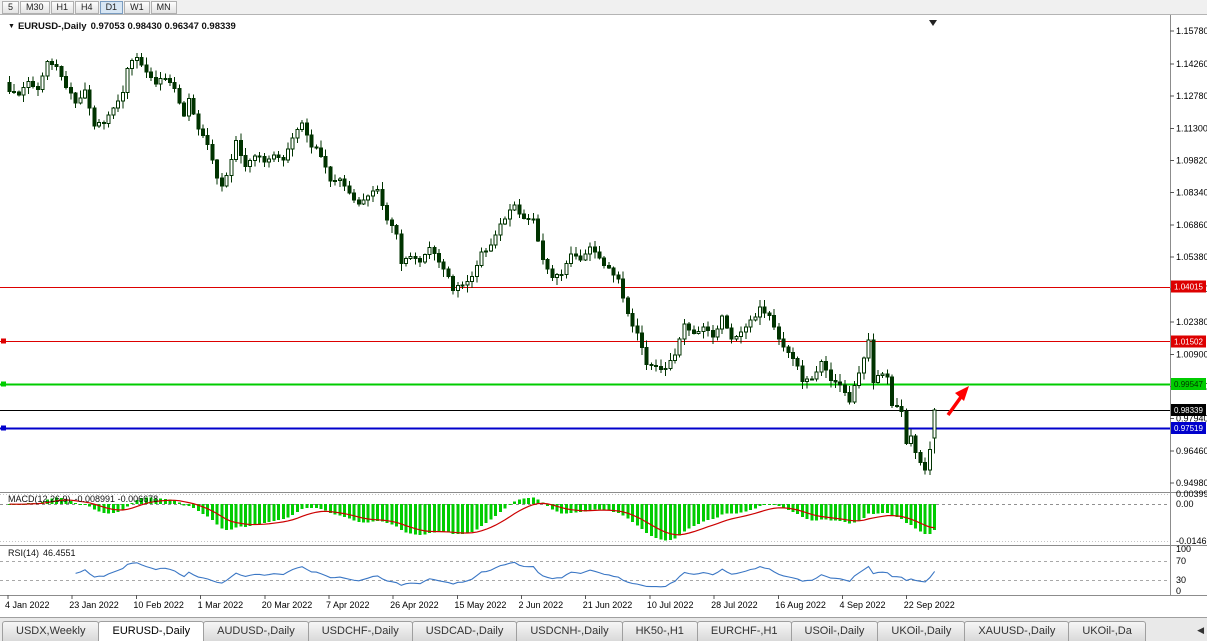 This screenshot has width=1207, height=641. Describe the element at coordinates (957, 401) in the screenshot. I see `trend-arrow-annotation` at that location.